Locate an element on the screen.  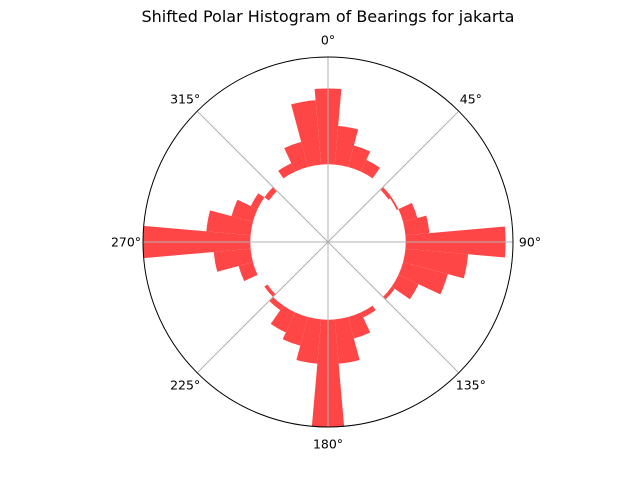
angle-tick-label-90: 90° is located at coordinates (530, 242).